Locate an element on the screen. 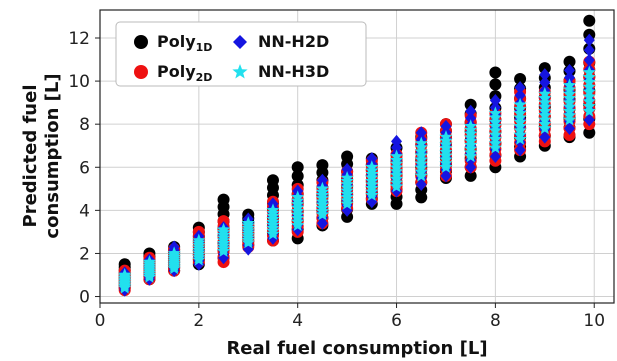 This screenshot has width=617, height=361. legend-marker-nn-h3d is located at coordinates (240, 71).